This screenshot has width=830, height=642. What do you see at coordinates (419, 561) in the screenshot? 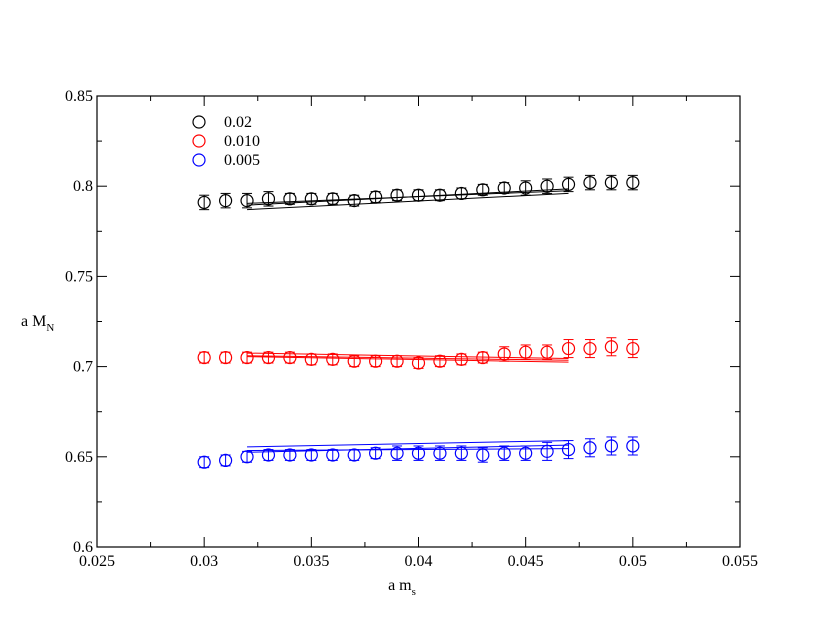
I see `x-tick-label: 0.04` at bounding box center [419, 561].